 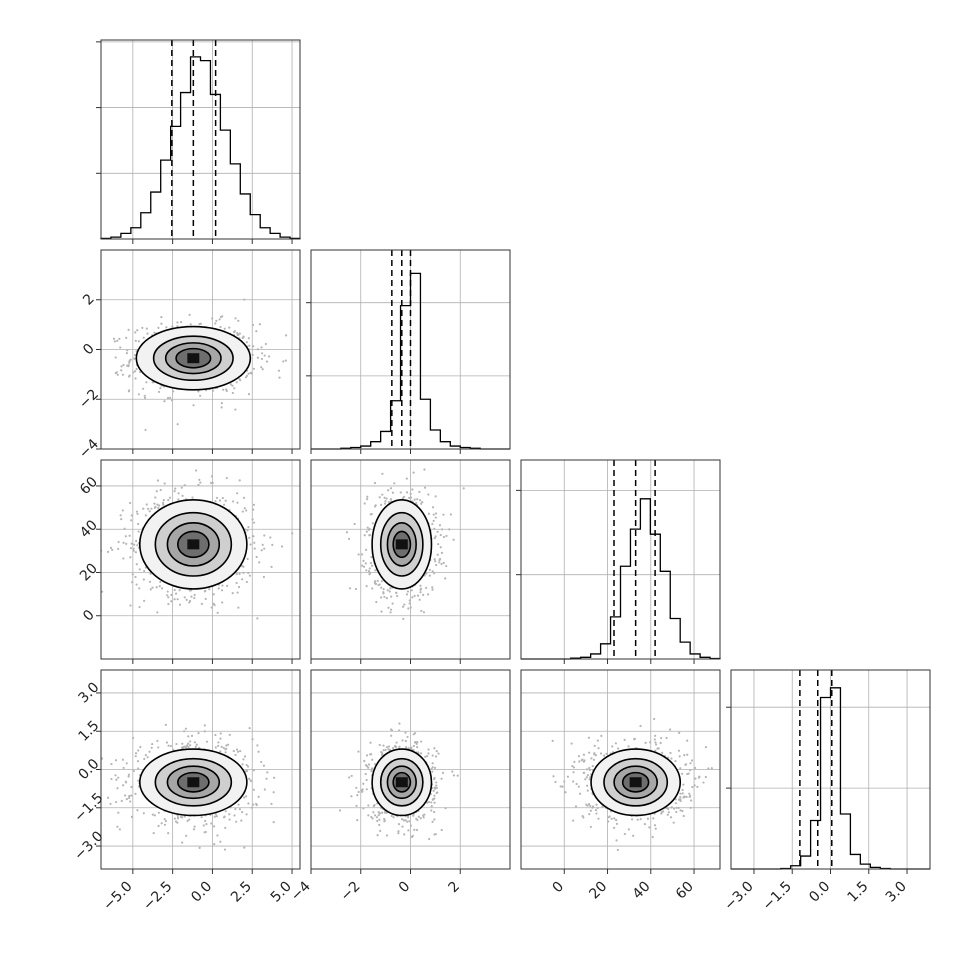 What do you see at coordinates (89, 529) in the screenshot?
I see `y-tick-label: 40` at bounding box center [89, 529].